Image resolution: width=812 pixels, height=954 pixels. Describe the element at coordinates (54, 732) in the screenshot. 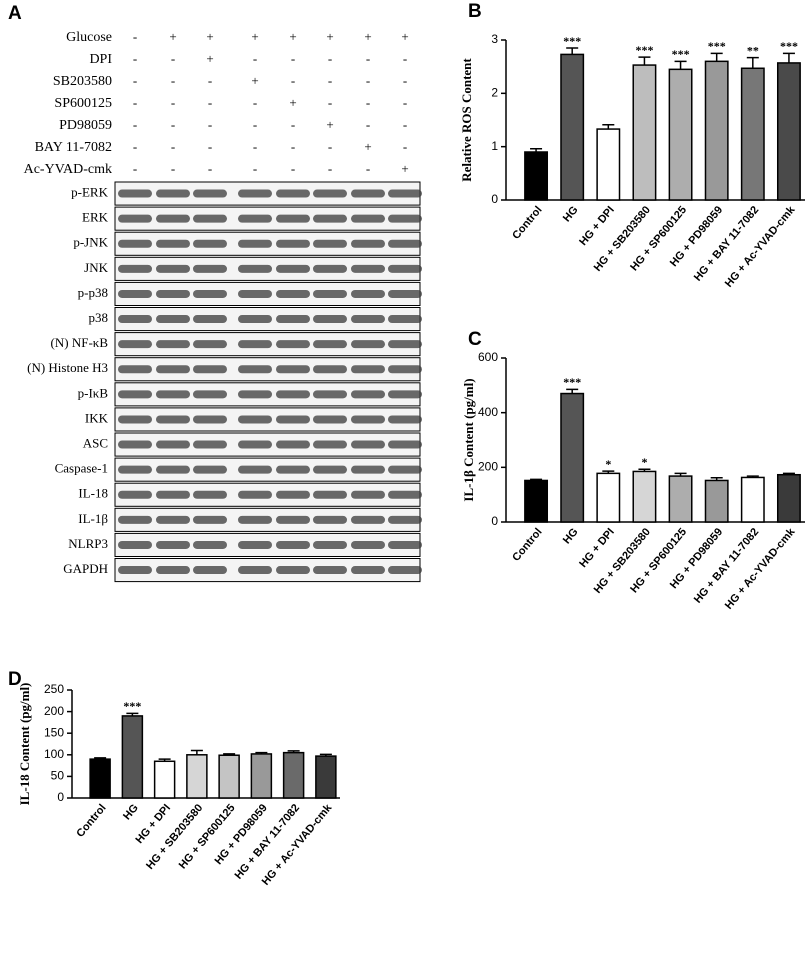

I see `y-tick-label: 150` at that location.